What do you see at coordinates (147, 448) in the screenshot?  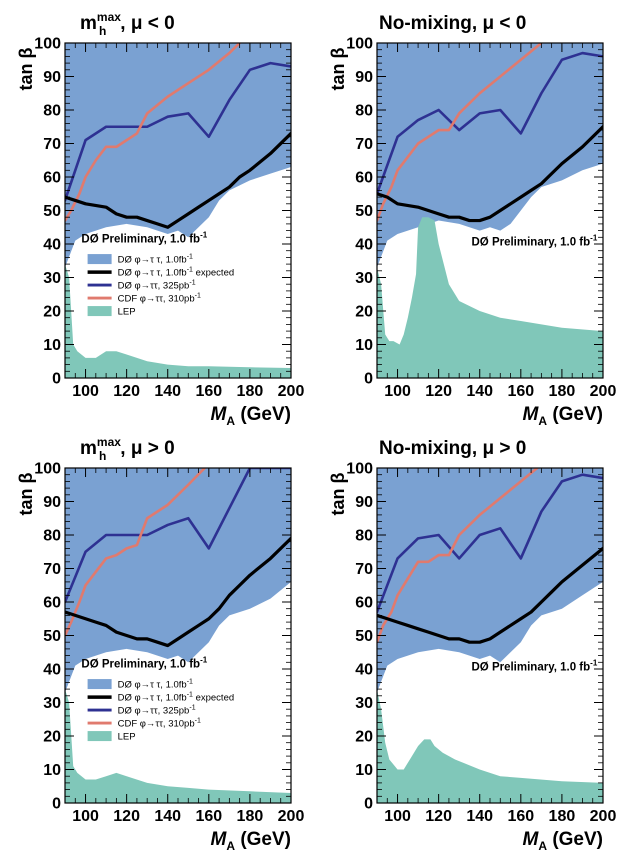 I see `title-rest: , μ > 0` at bounding box center [147, 448].